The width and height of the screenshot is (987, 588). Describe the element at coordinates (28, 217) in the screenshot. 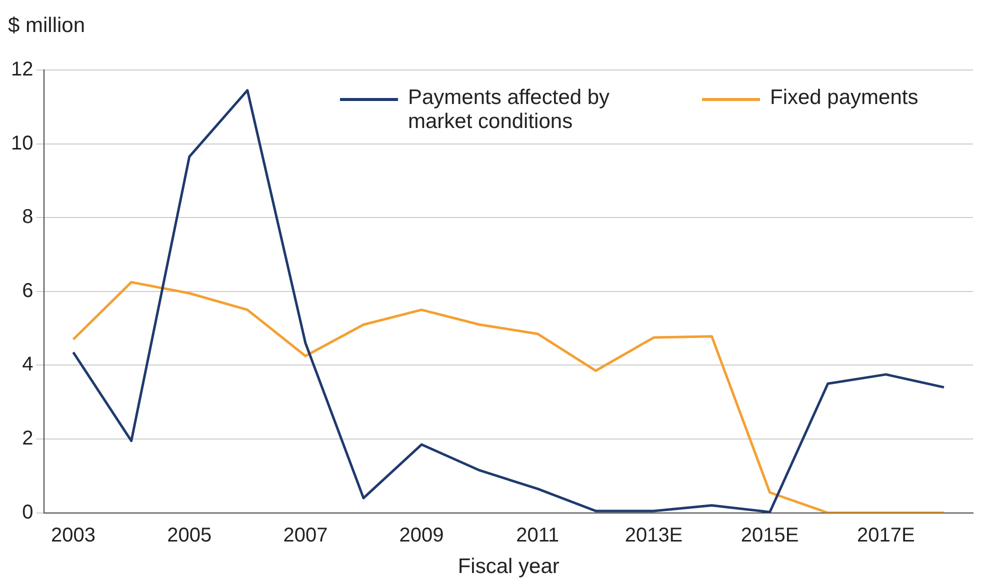

I see `y-tick-label: 8` at that location.